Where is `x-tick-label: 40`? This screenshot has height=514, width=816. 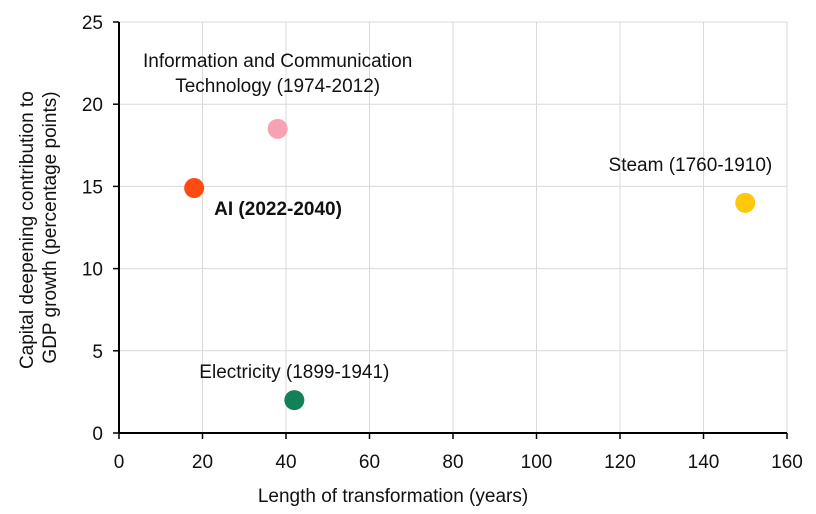 x-tick-label: 40 is located at coordinates (285, 462).